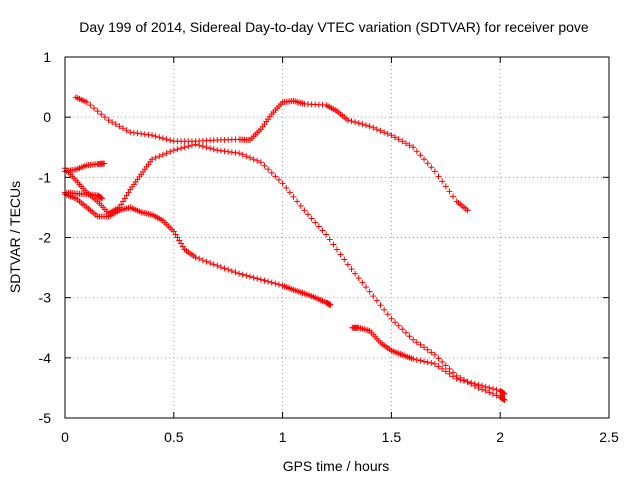 This screenshot has width=640, height=480. I want to click on y-tick-label: -2, so click(45, 238).